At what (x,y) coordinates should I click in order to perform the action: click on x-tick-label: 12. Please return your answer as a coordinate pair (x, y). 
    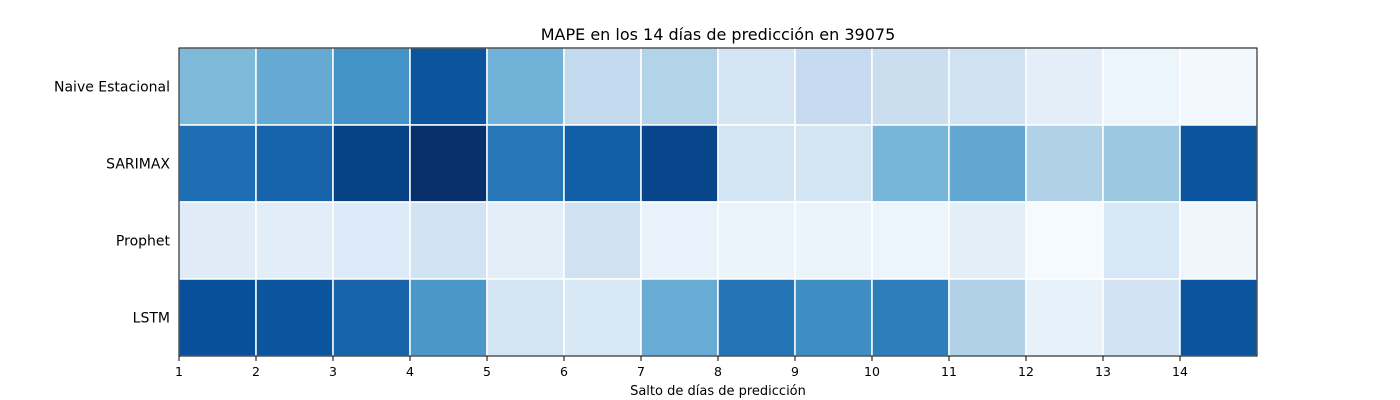
    Looking at the image, I should click on (1026, 371).